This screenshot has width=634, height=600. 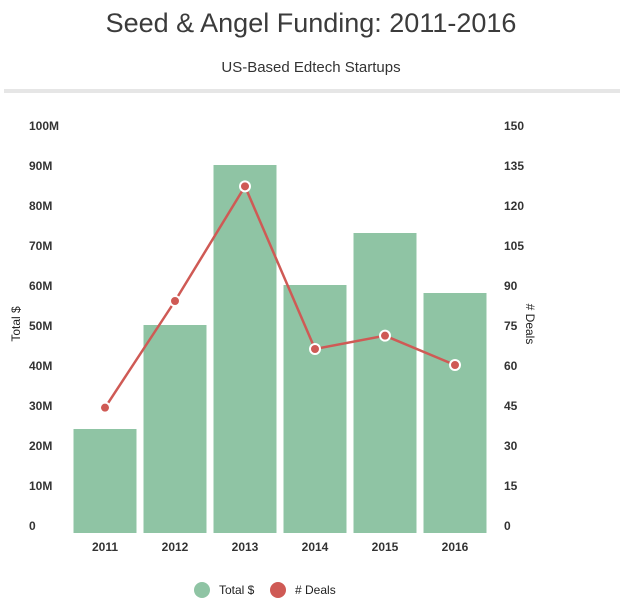 What do you see at coordinates (16, 324) in the screenshot?
I see `left-axis-title: Total $` at bounding box center [16, 324].